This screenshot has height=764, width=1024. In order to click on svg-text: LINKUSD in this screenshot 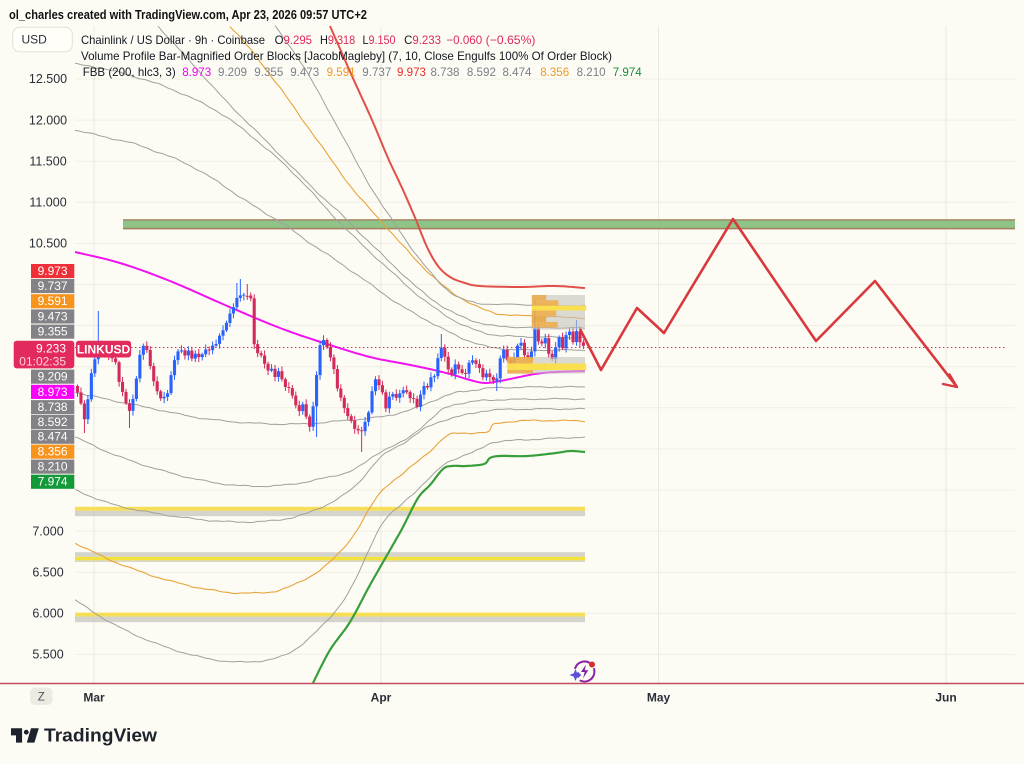, I will do `click(104, 349)`.